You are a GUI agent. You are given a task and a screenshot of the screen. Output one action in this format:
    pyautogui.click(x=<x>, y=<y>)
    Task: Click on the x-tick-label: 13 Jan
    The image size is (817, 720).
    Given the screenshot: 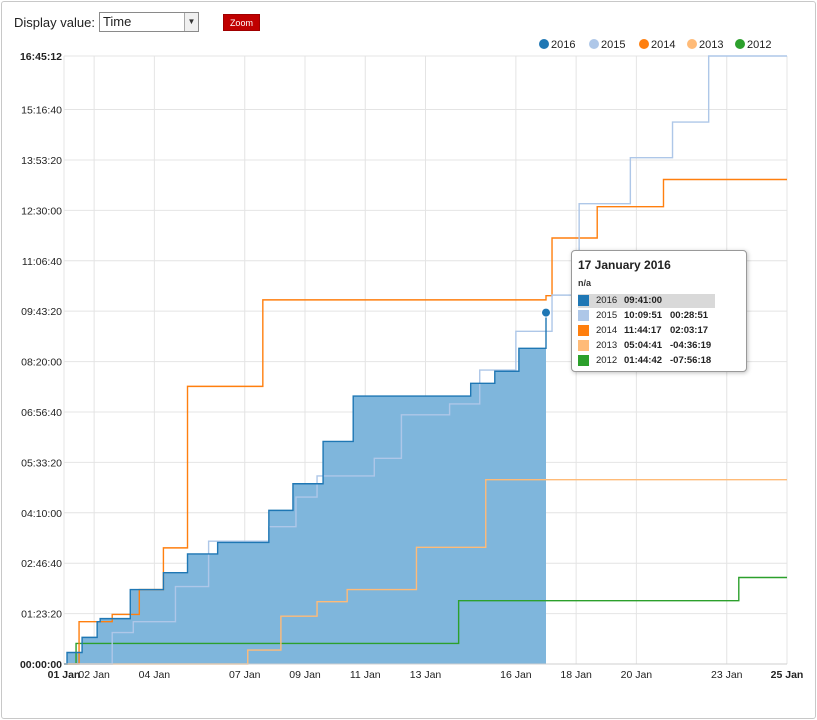 What is the action you would take?
    pyautogui.click(x=426, y=675)
    